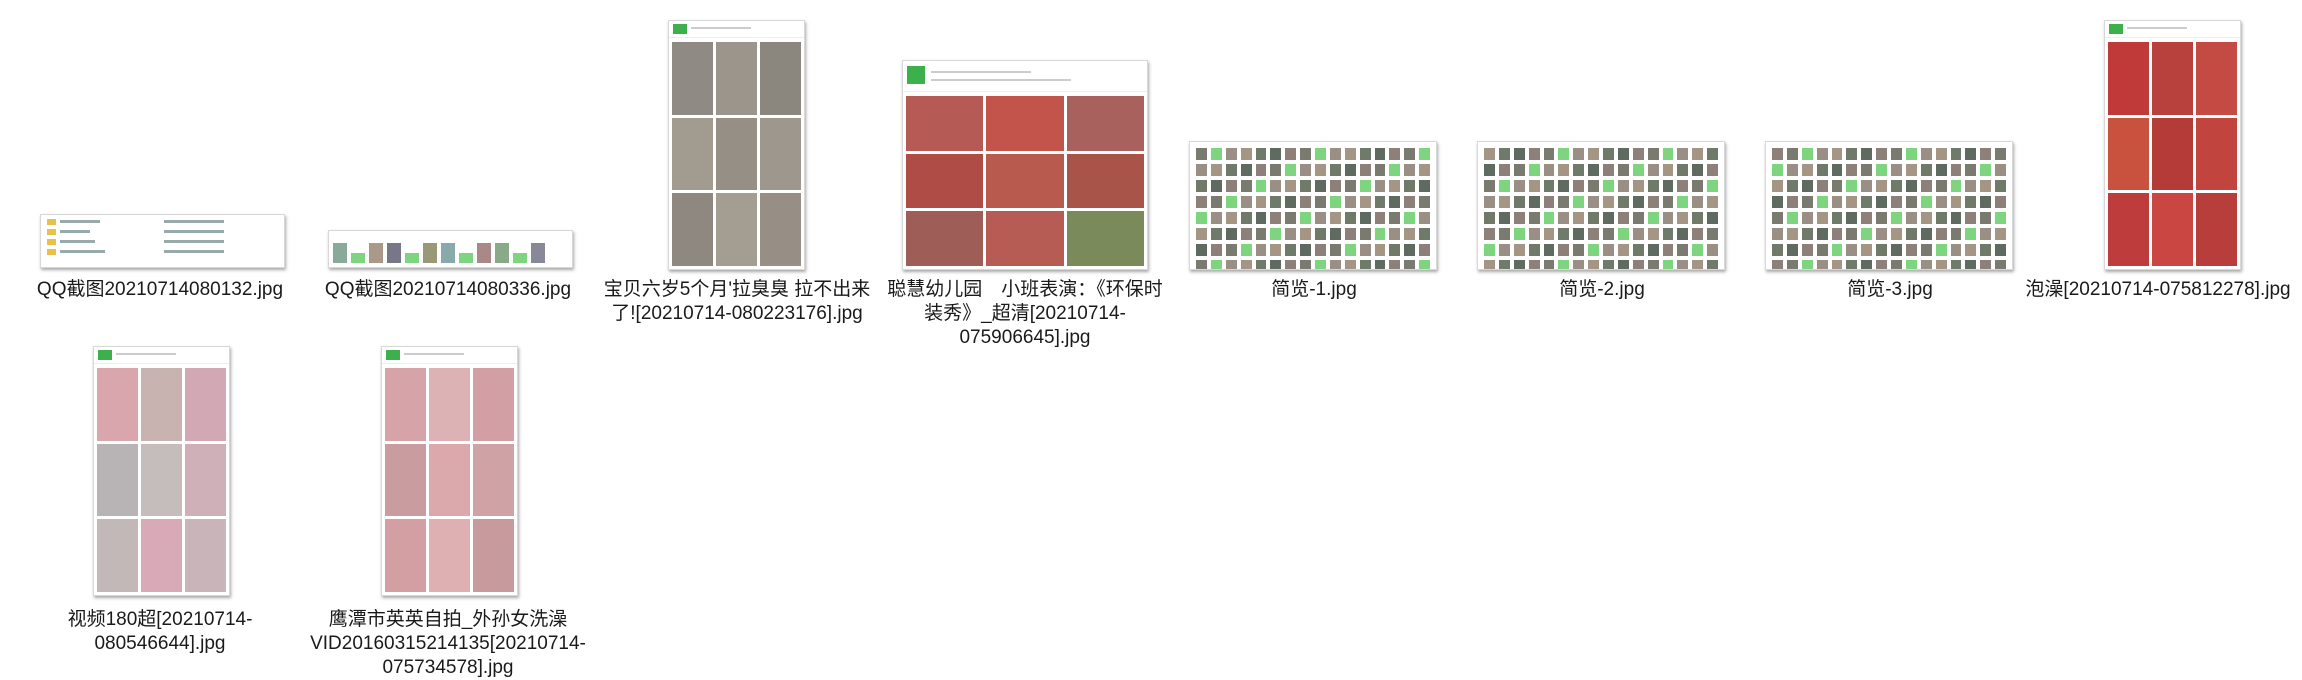 The width and height of the screenshot is (2302, 680). Describe the element at coordinates (1890, 289) in the screenshot. I see `file-name: 简览-3.jpg` at that location.